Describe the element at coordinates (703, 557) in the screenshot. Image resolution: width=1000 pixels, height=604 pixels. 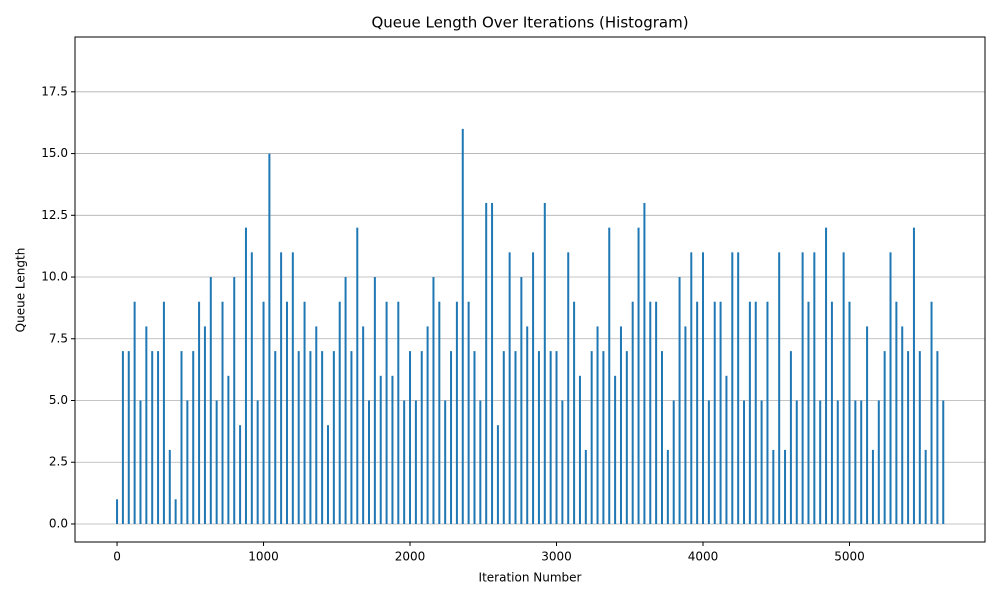
I see `x-tick-label: 4000` at that location.